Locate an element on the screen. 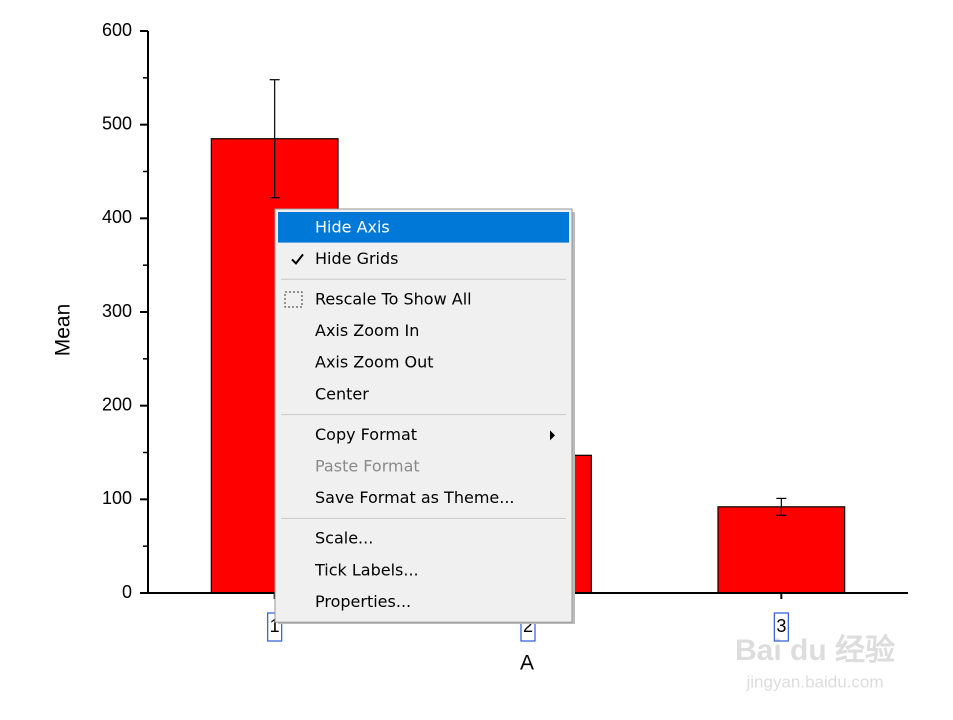 The image size is (953, 720). x-tick-label: 2 is located at coordinates (528, 626).